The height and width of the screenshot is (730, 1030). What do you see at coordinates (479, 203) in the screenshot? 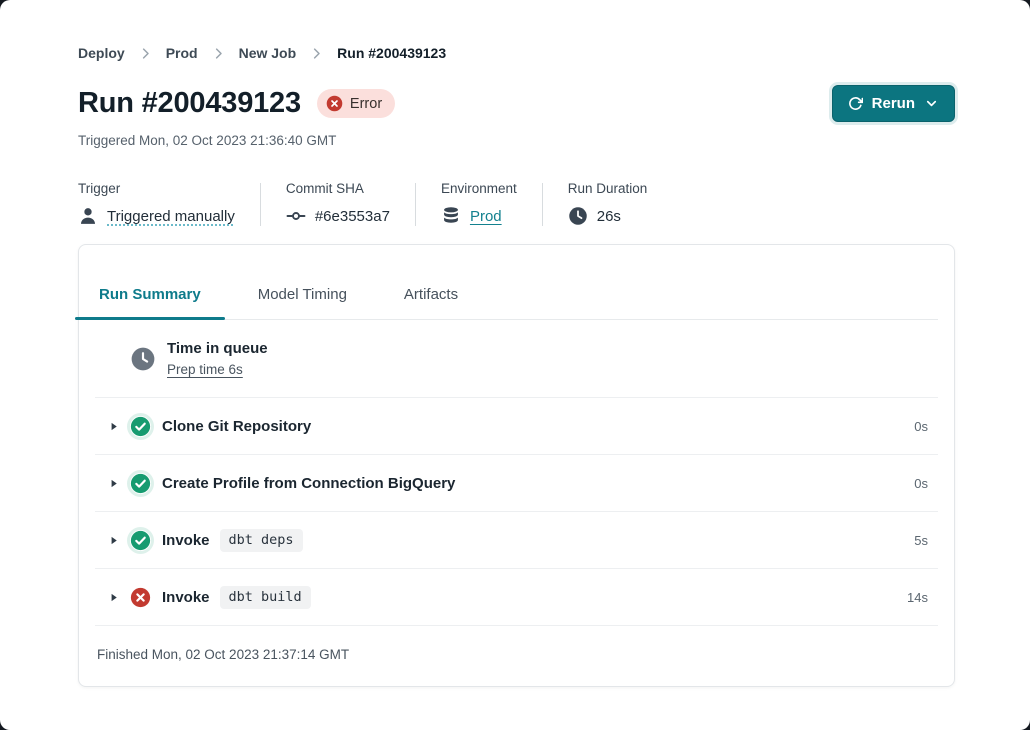
I see `meta-environment: Environment Prod` at bounding box center [479, 203].